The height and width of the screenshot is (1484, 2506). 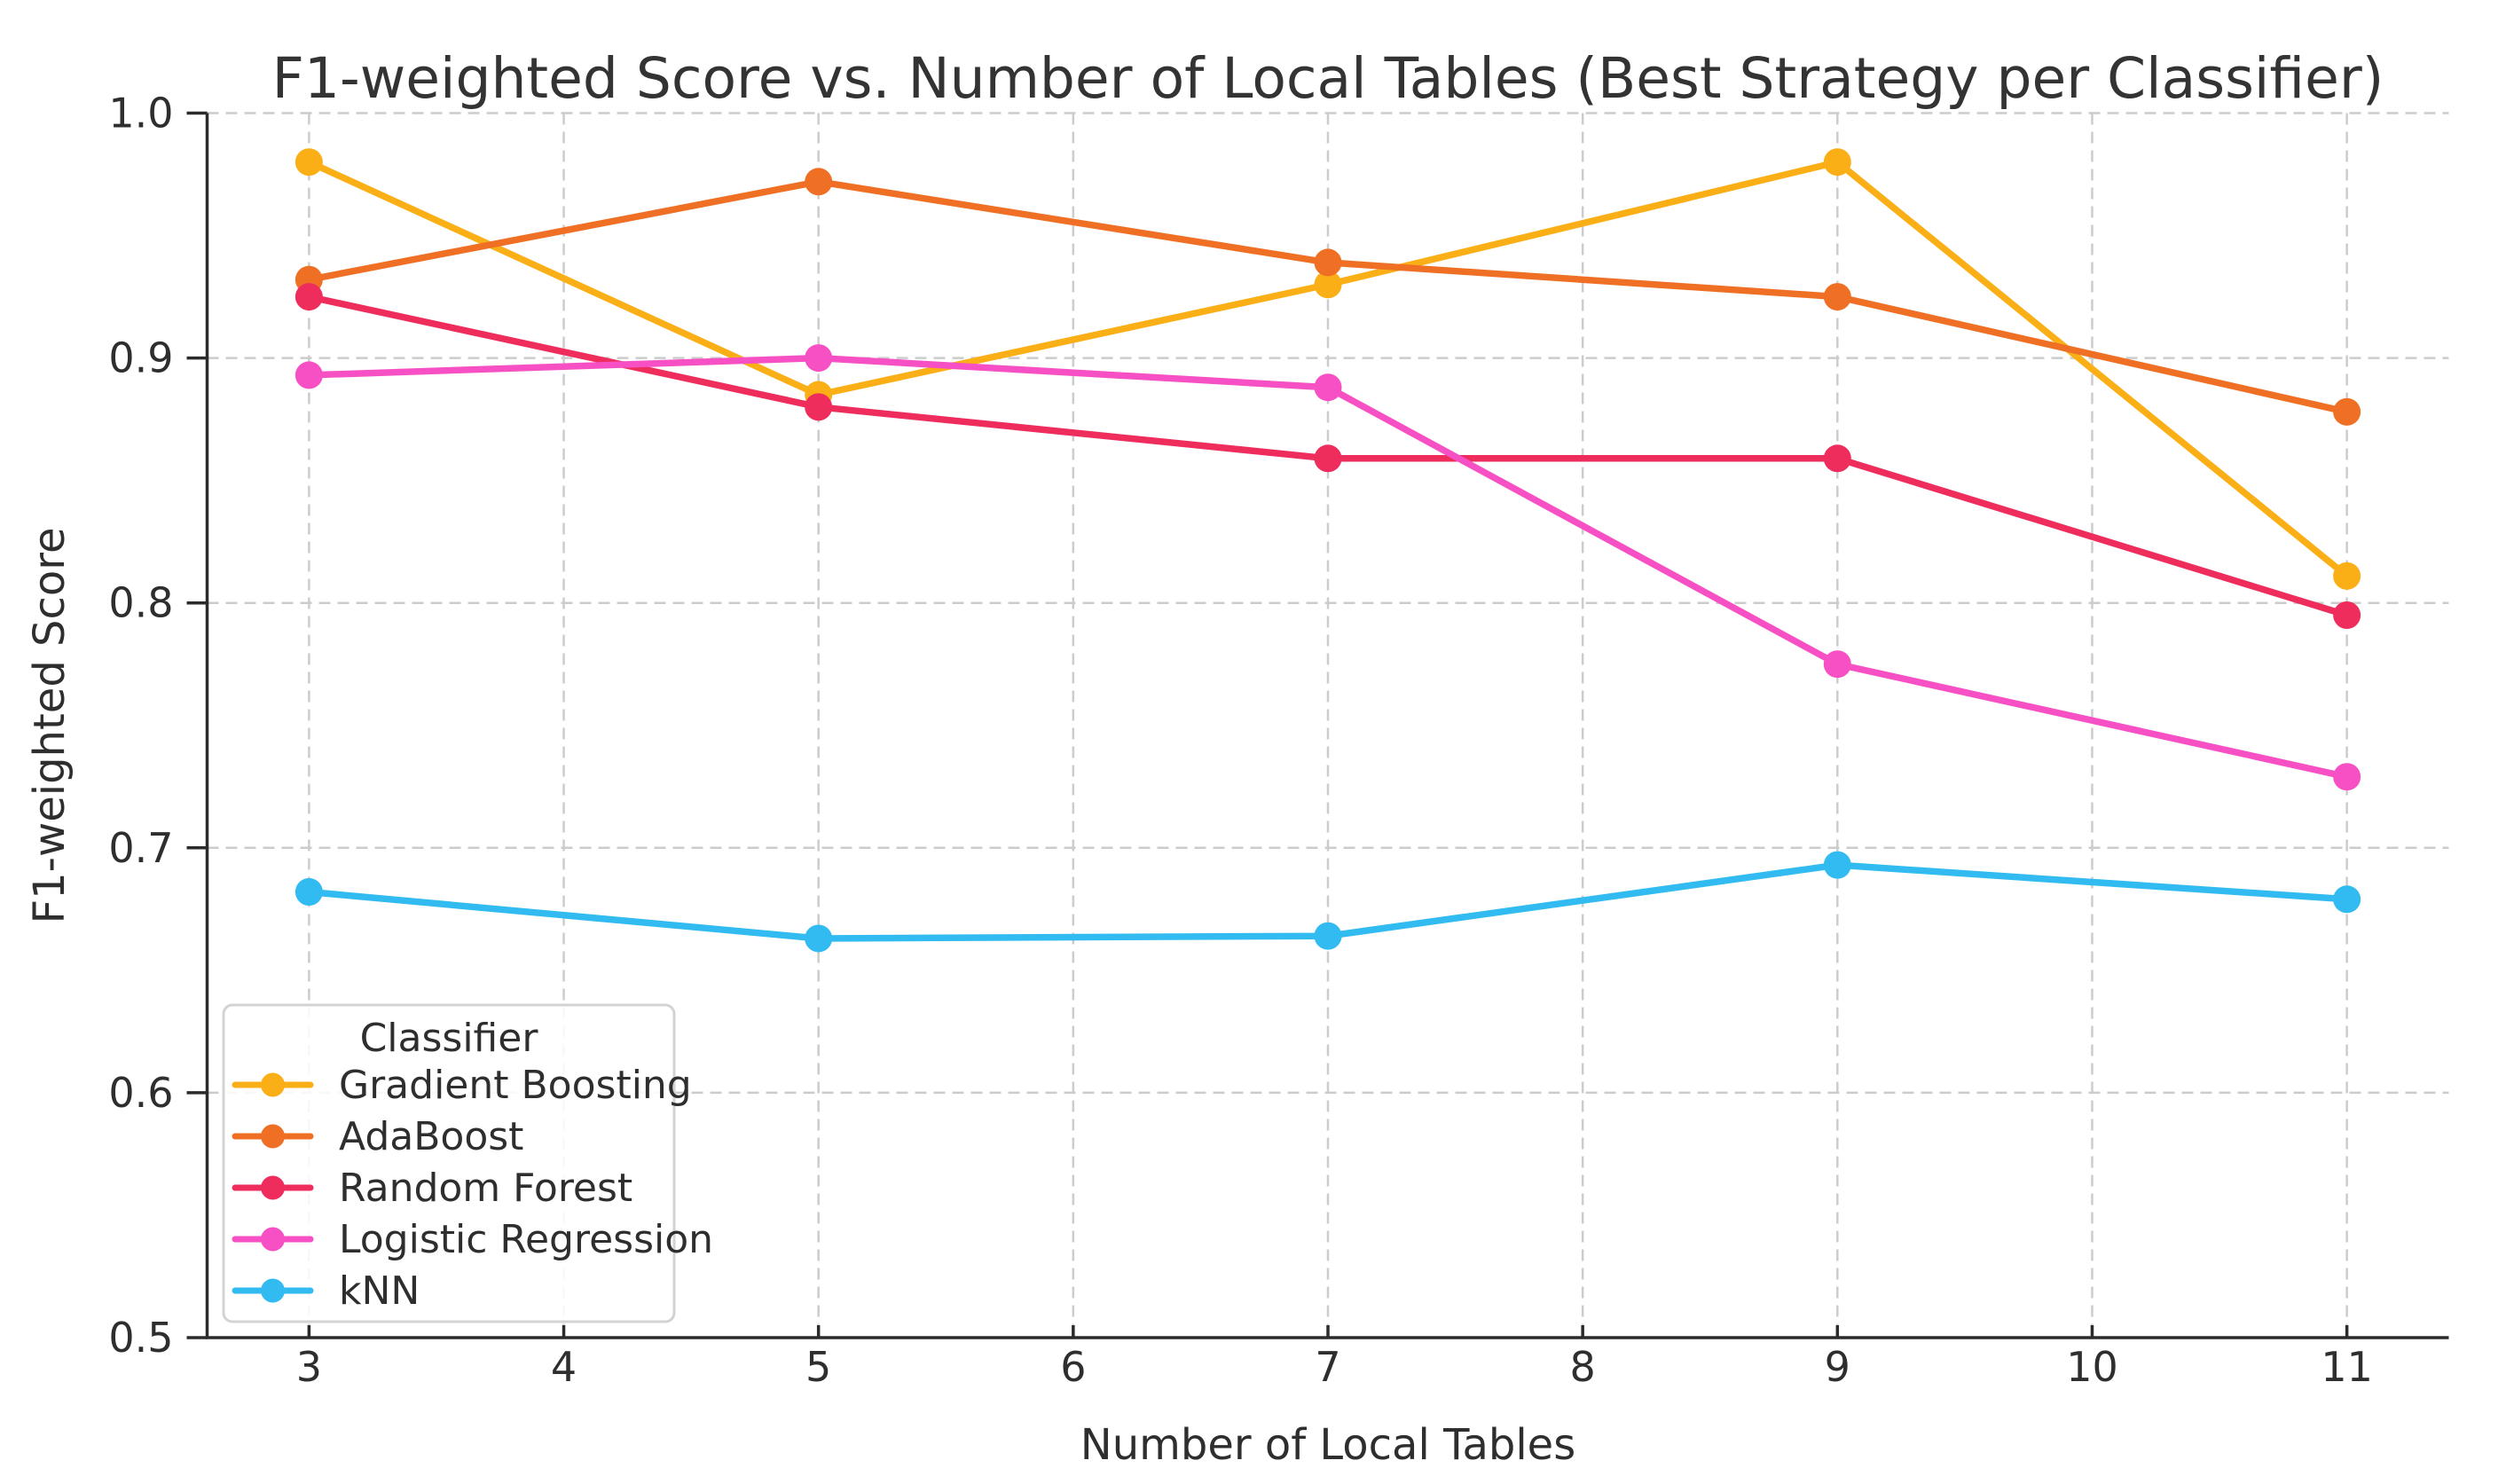 I want to click on y-tick-label-0.7: 0.7, so click(x=140, y=848).